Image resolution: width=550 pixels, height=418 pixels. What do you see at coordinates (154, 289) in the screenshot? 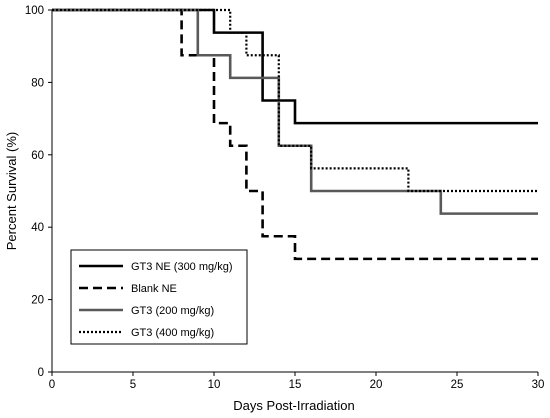
I see `legend-label-2: Blank NE` at bounding box center [154, 289].